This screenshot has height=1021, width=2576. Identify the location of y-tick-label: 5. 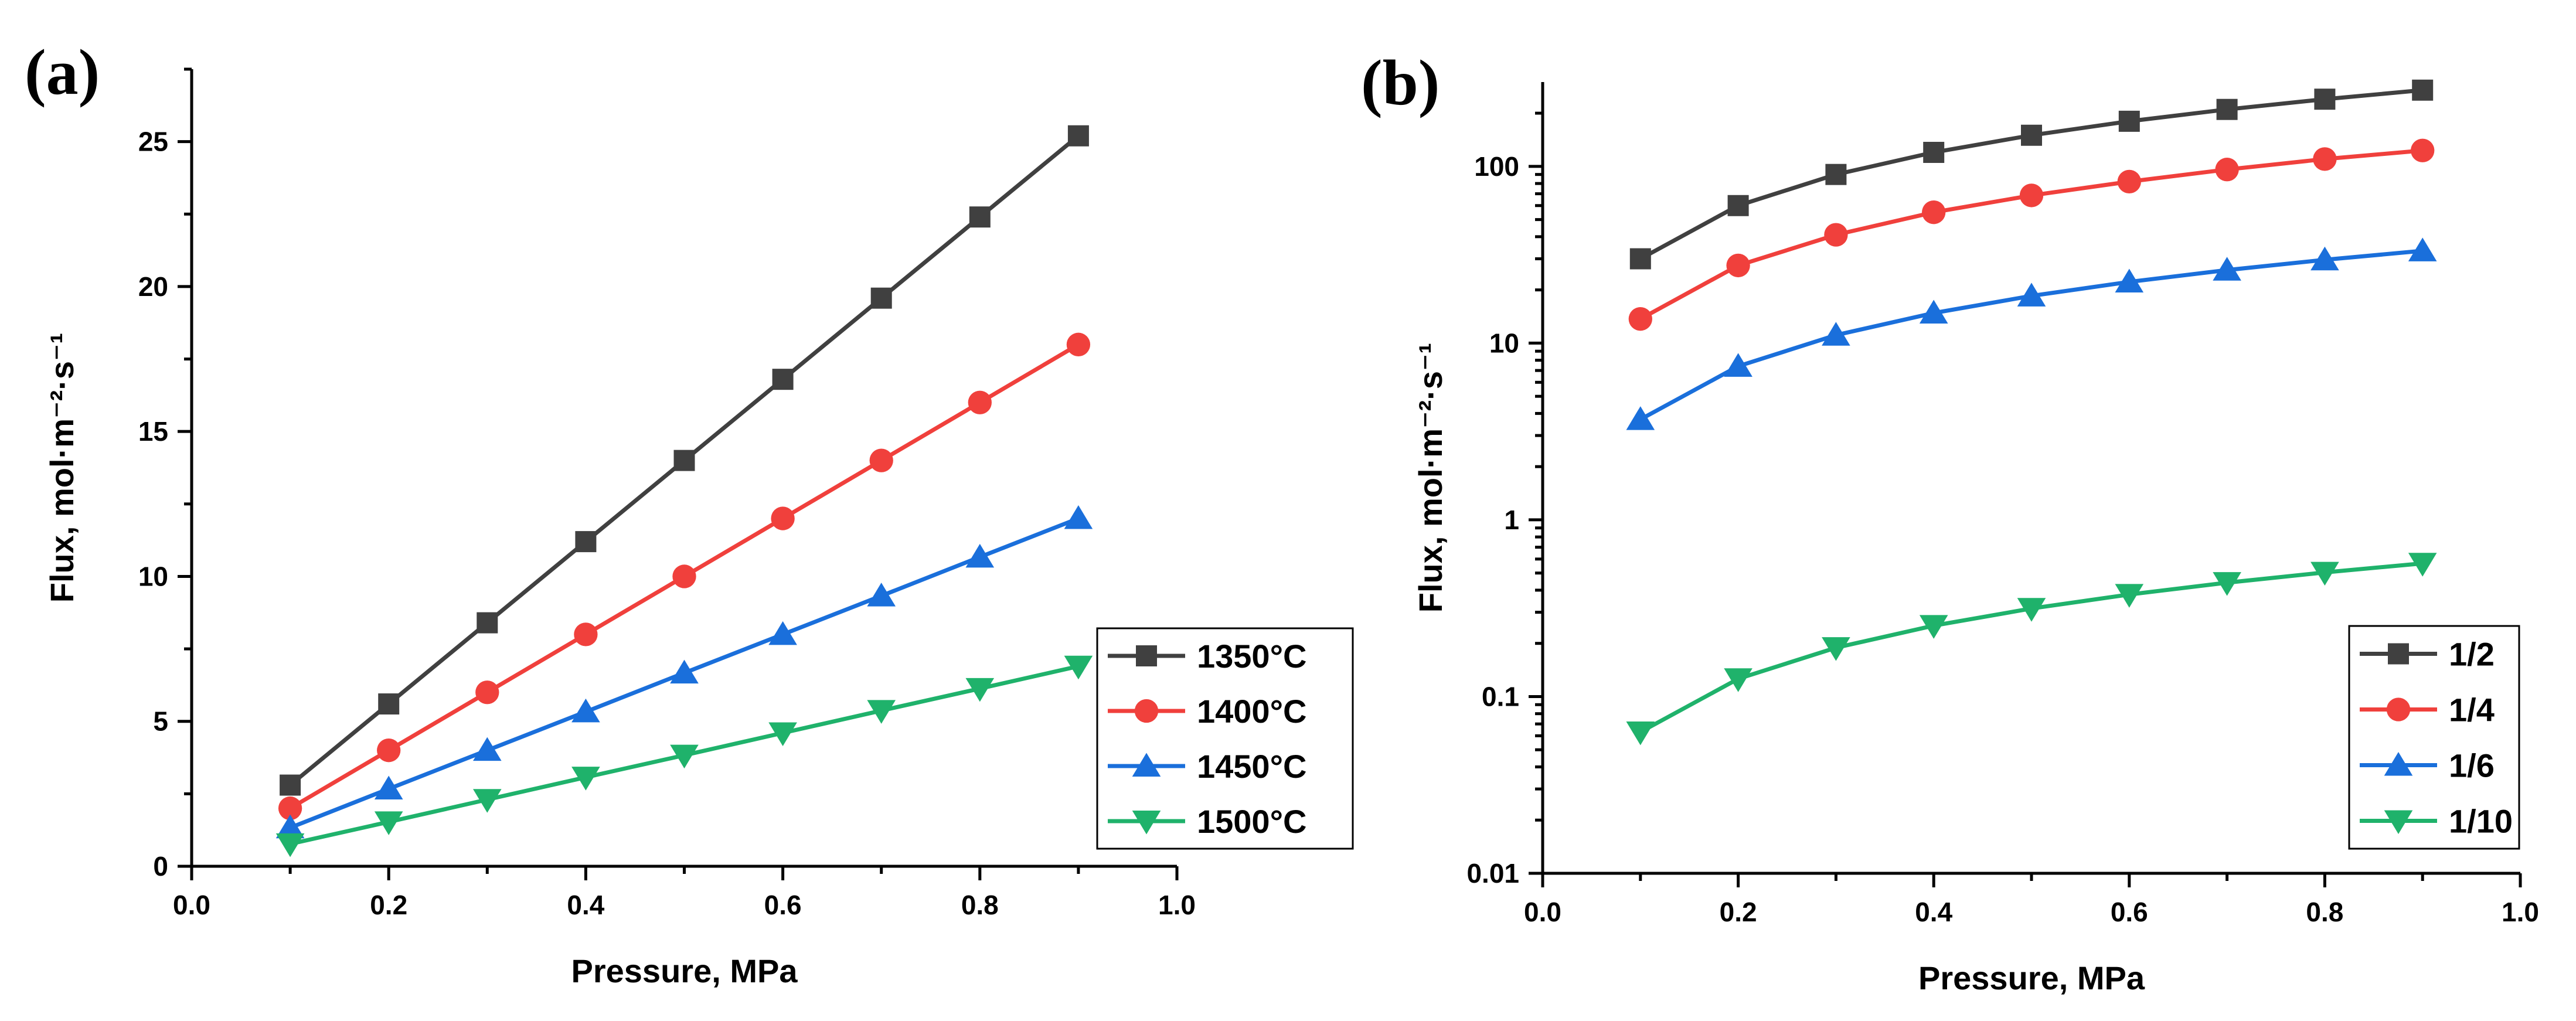
(160, 721).